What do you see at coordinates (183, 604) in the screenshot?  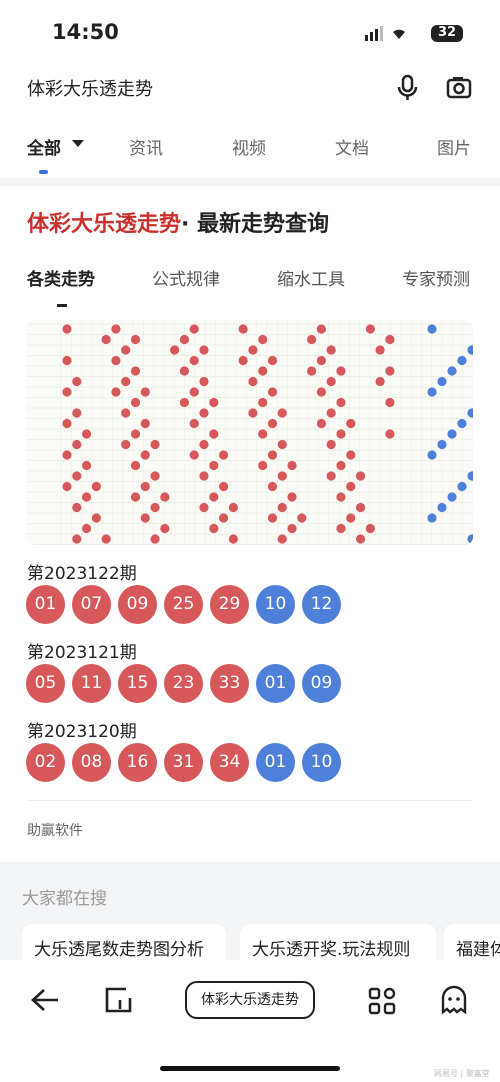 I see `red-ball: 25` at bounding box center [183, 604].